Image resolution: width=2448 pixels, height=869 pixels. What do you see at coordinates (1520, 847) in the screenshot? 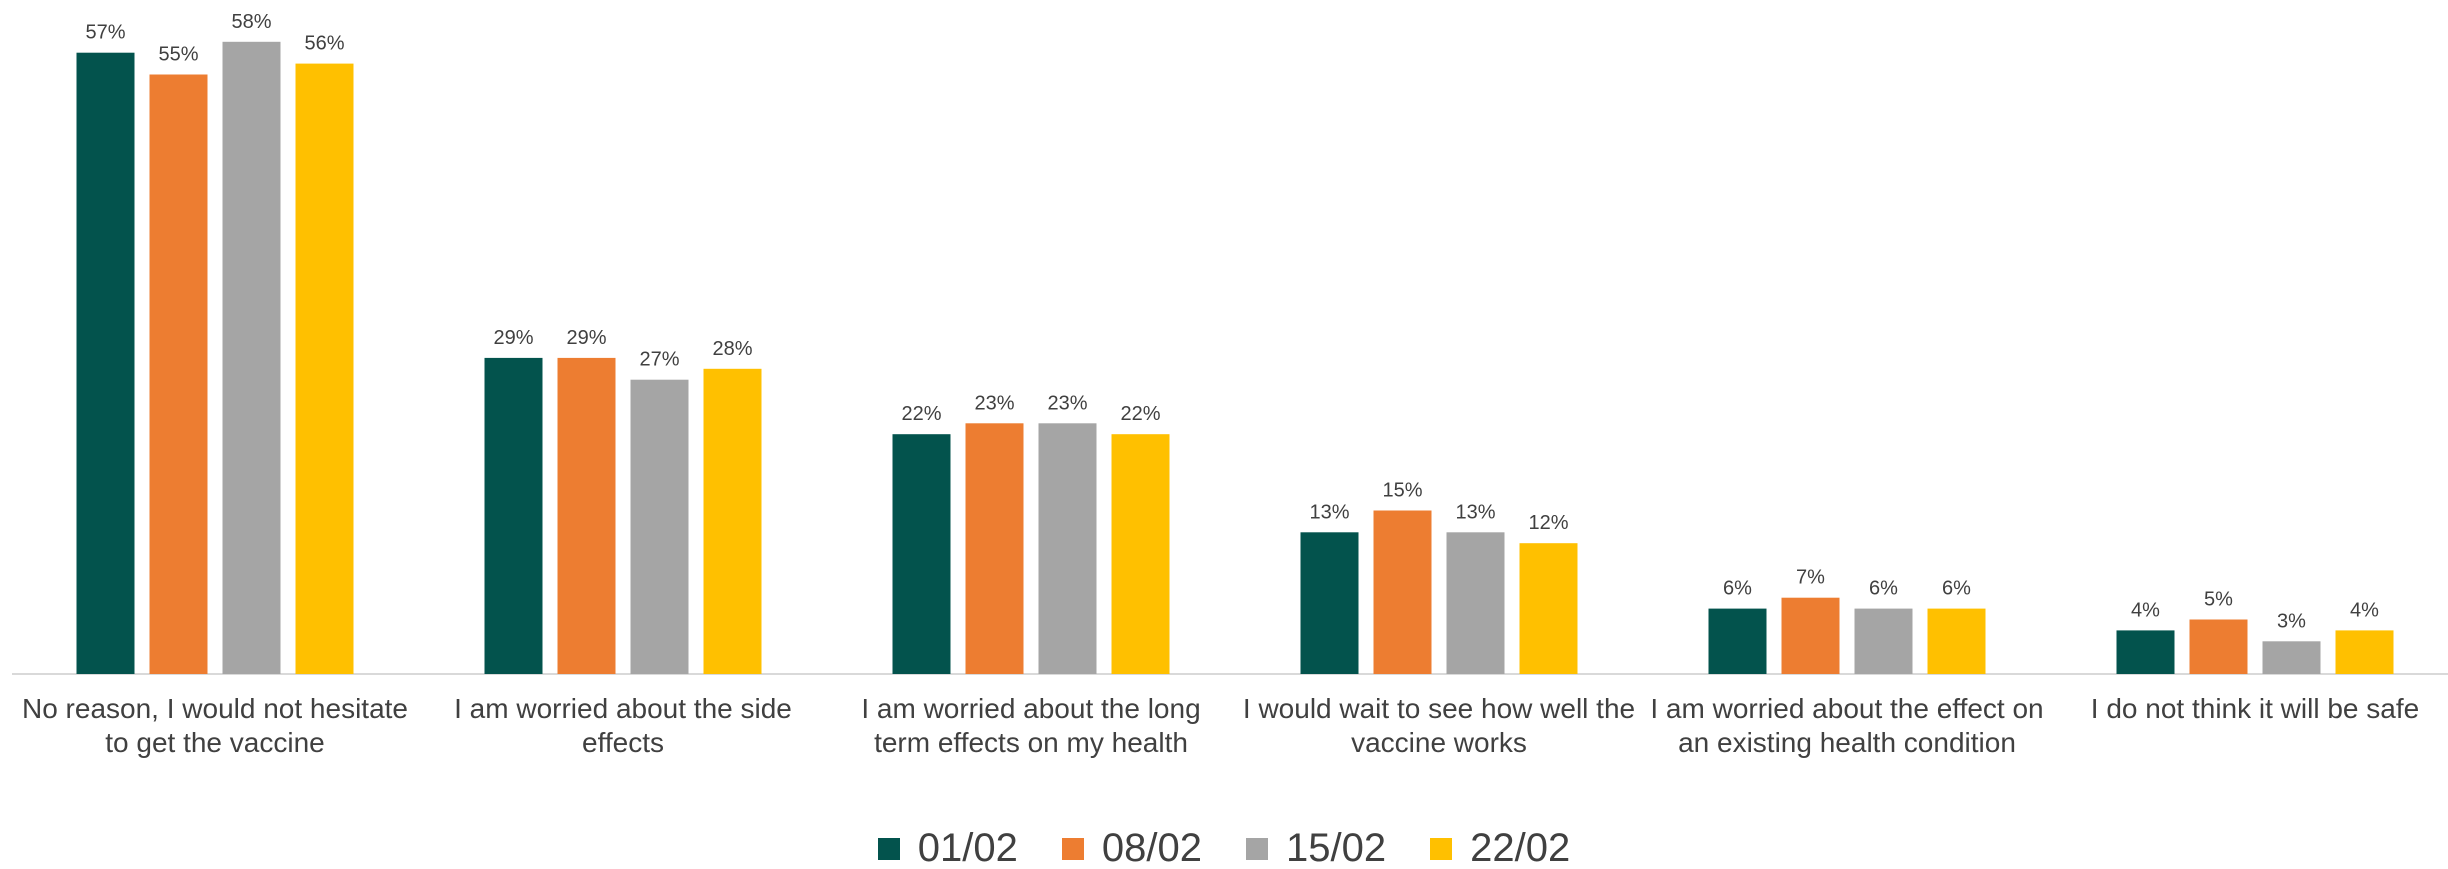
I see `legend-label: 22/02` at bounding box center [1520, 847].